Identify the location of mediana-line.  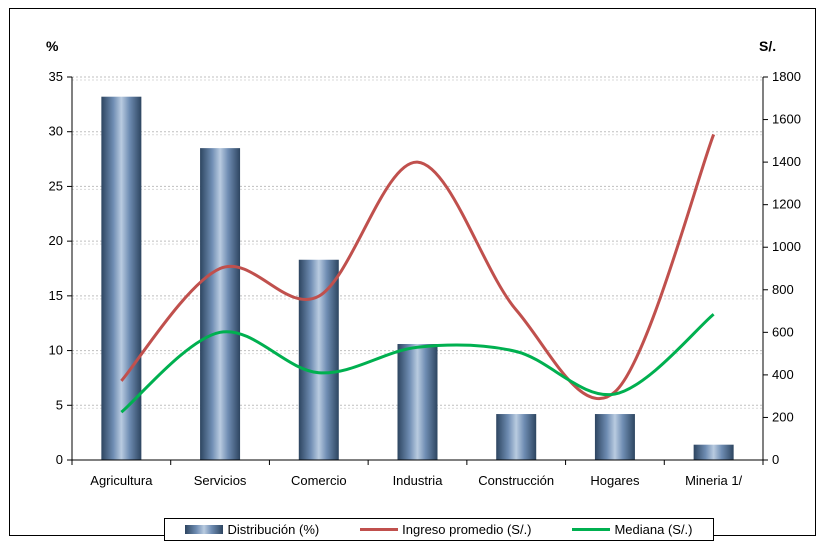
(417, 363).